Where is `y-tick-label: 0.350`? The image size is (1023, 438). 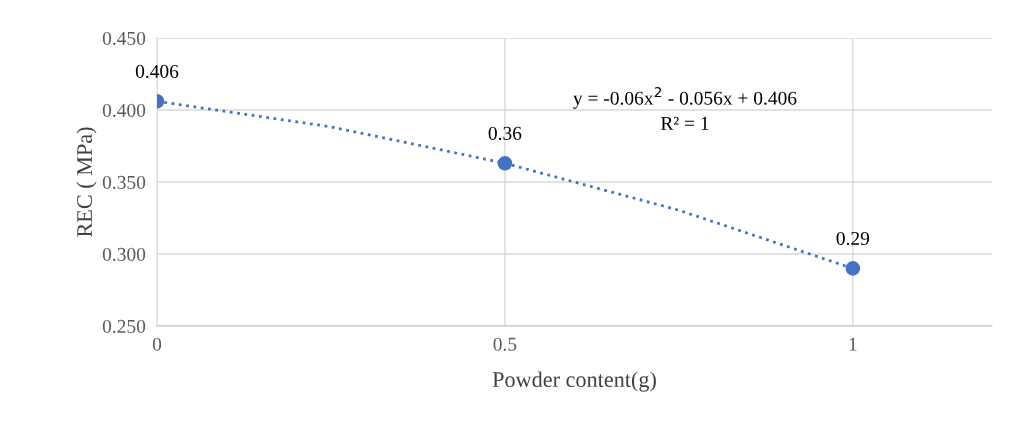
y-tick-label: 0.350 is located at coordinates (124, 182).